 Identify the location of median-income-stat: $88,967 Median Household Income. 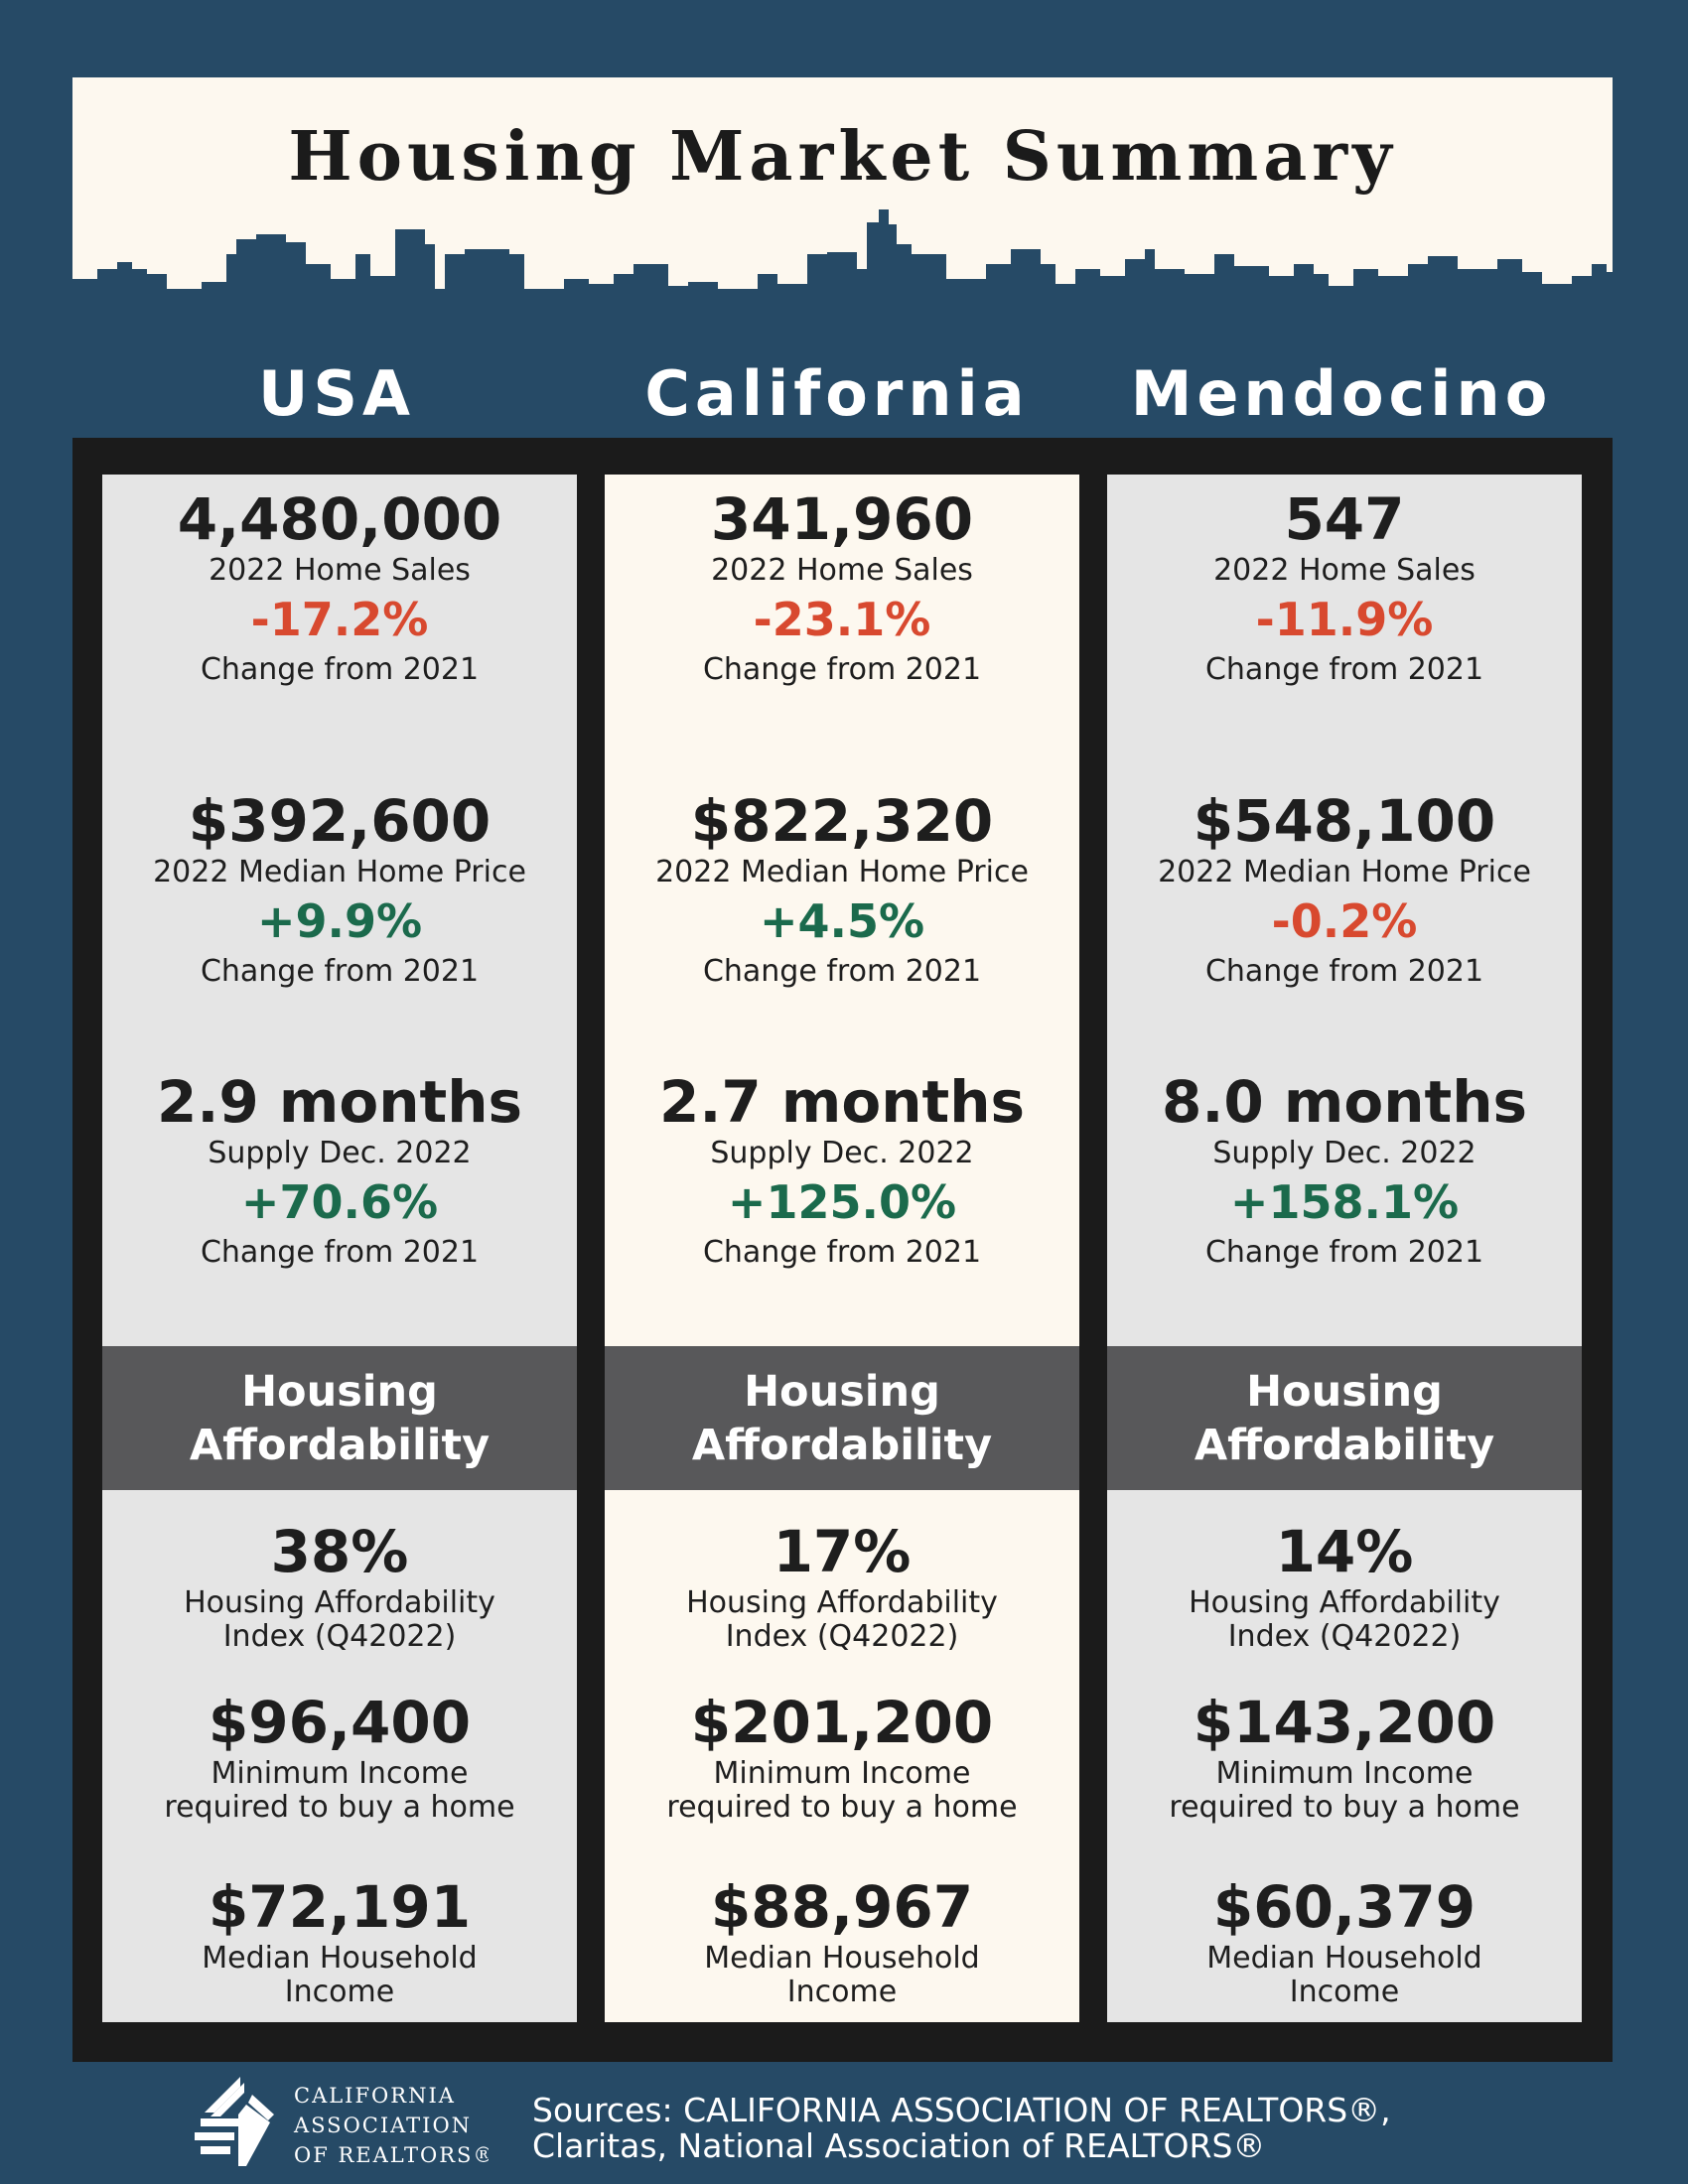
(842, 1940).